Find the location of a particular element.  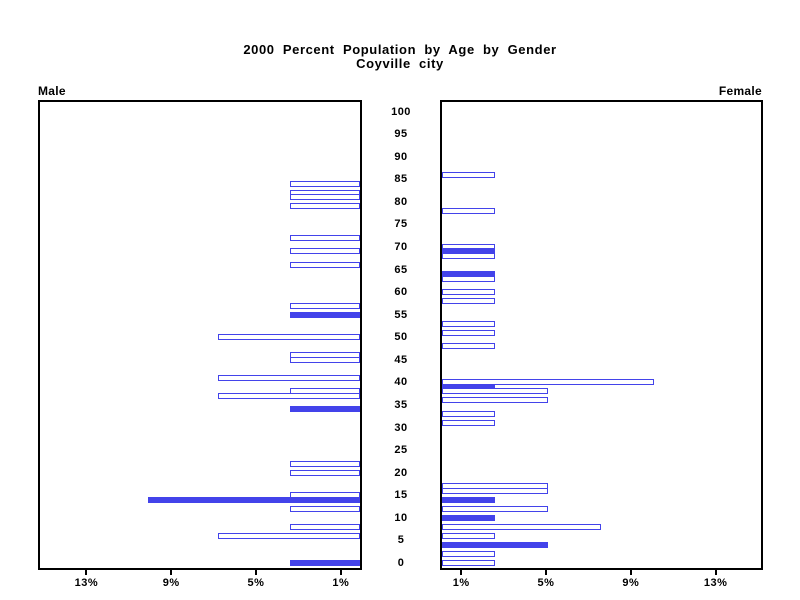

chart-title: 2000 Percent Population by Age by Gender is located at coordinates (400, 49).